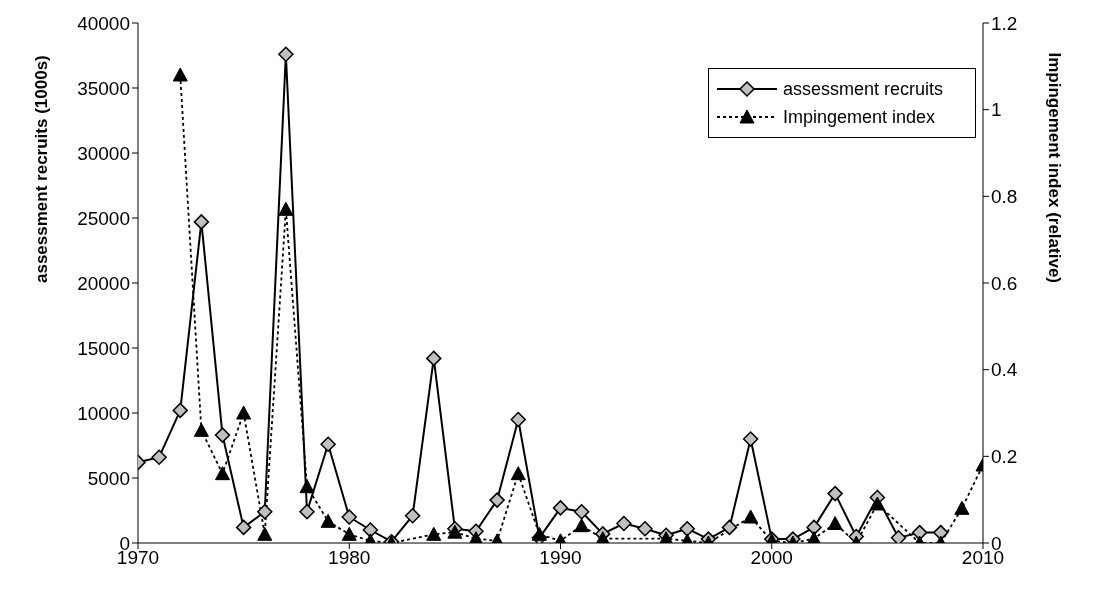 This screenshot has height=602, width=1099. What do you see at coordinates (42, 169) in the screenshot?
I see `y-axis-title: assessment recruits (1000s)` at bounding box center [42, 169].